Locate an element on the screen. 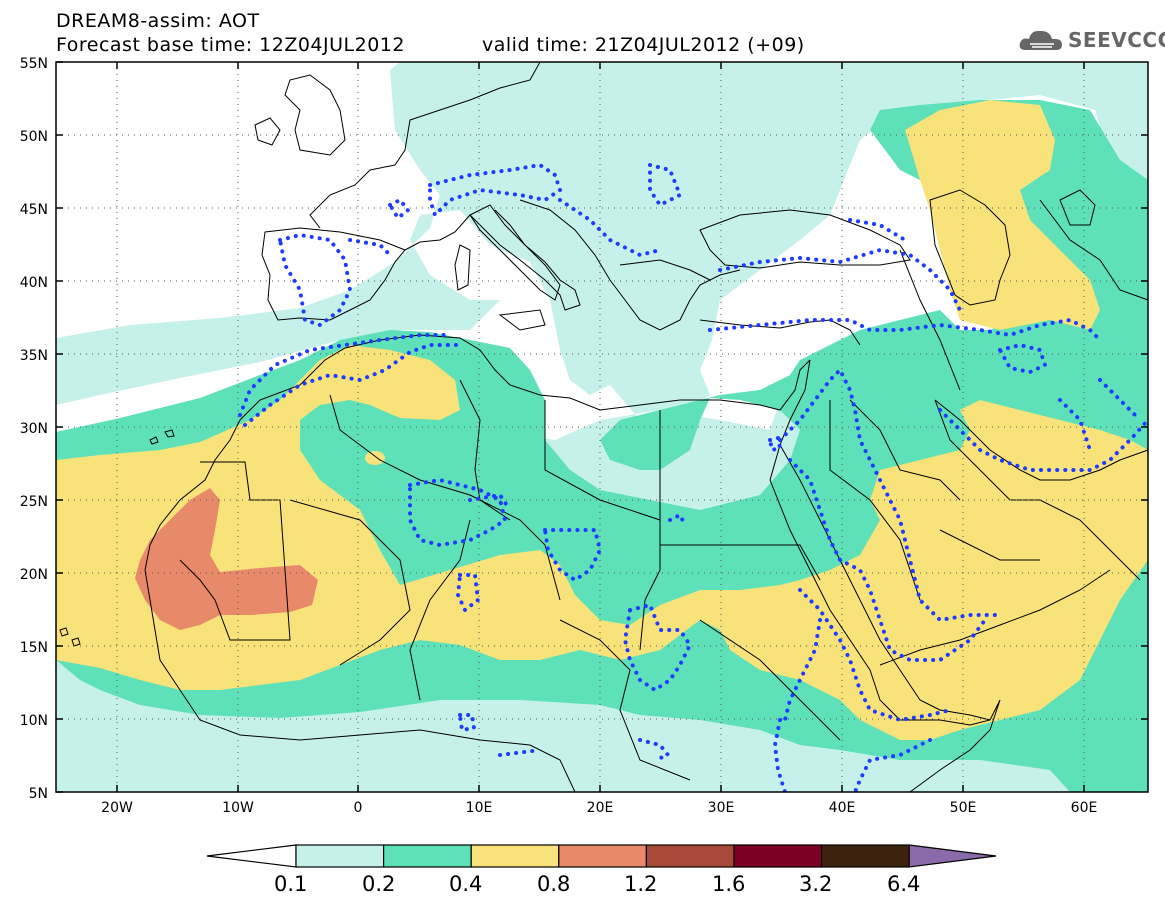  lon-label: 60E is located at coordinates (1084, 808).